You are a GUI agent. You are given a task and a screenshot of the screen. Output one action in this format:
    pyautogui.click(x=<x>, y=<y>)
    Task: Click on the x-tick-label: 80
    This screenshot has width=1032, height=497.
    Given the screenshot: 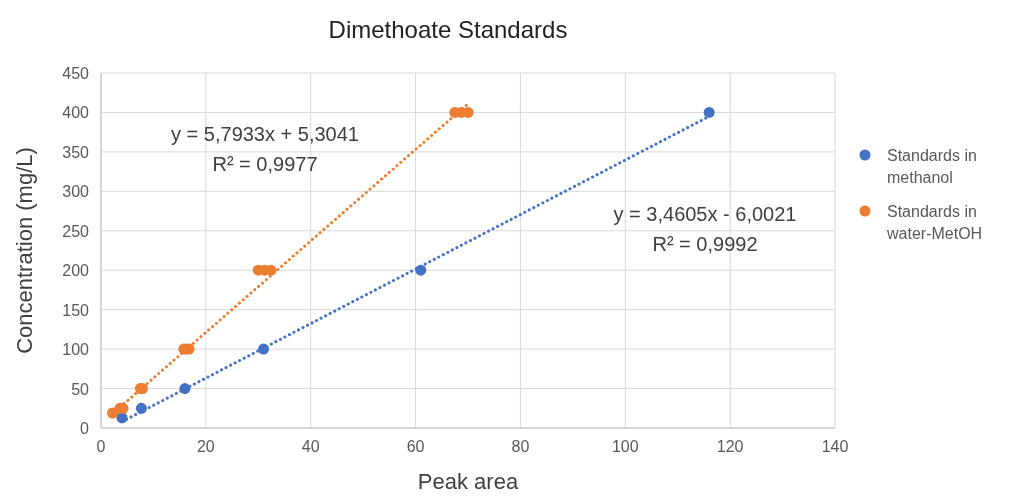 What is the action you would take?
    pyautogui.click(x=520, y=446)
    